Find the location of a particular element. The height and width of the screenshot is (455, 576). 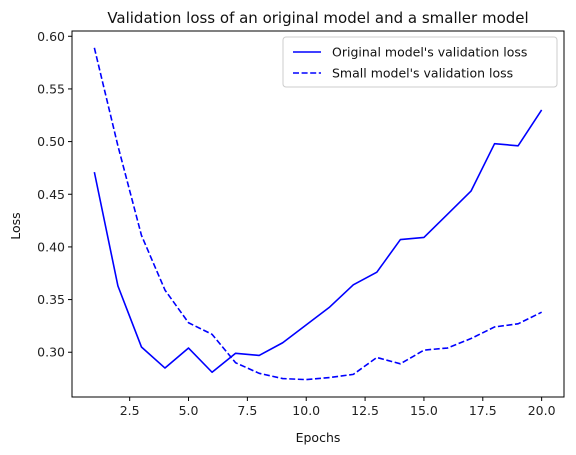

x-tick-label: 5.0 is located at coordinates (189, 410).